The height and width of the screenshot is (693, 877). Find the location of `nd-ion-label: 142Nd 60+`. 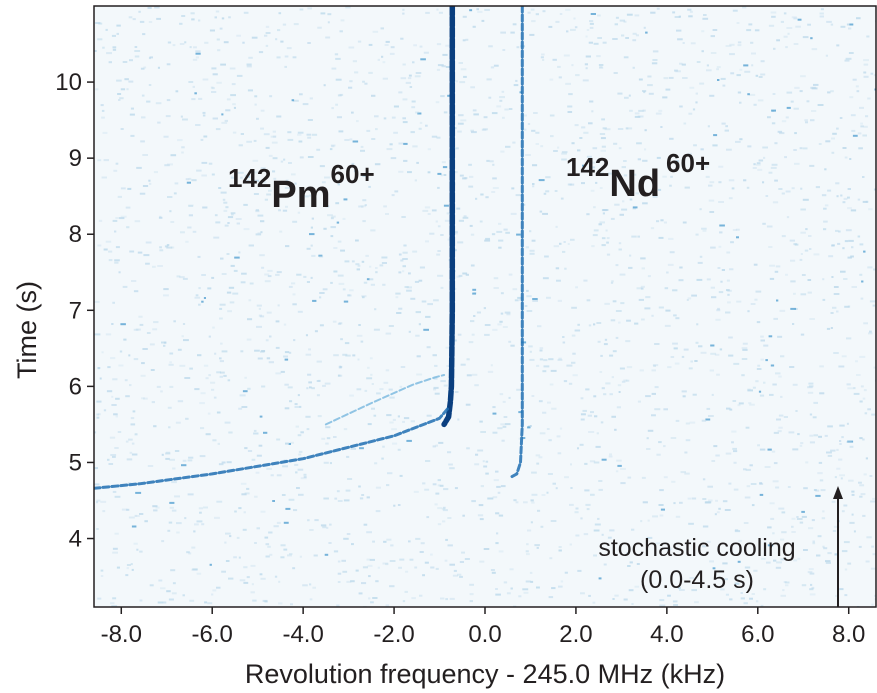

nd-ion-label: 142Nd 60+ is located at coordinates (638, 176).